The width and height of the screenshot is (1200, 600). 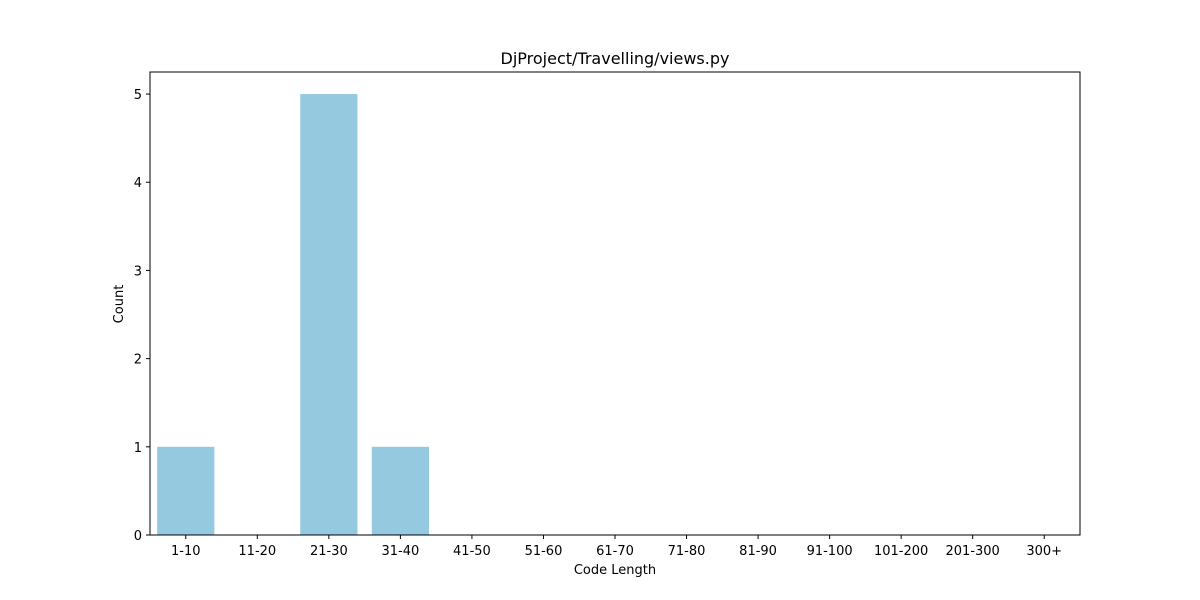 I want to click on x-tick-label: 51-60, so click(x=544, y=551).